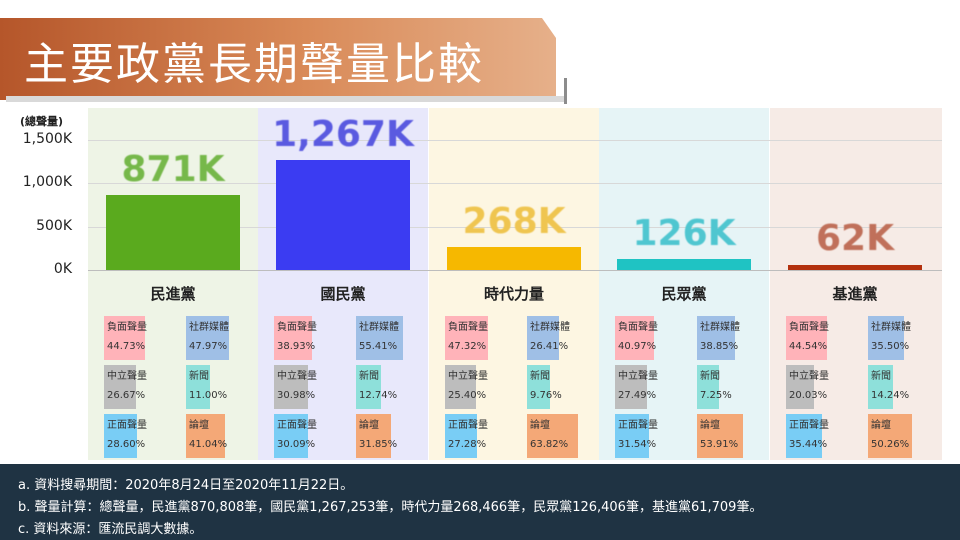 This screenshot has width=960, height=540. What do you see at coordinates (225, 338) in the screenshot?
I see `breakdown-card-social: 社群媒體 47.97%` at bounding box center [225, 338].